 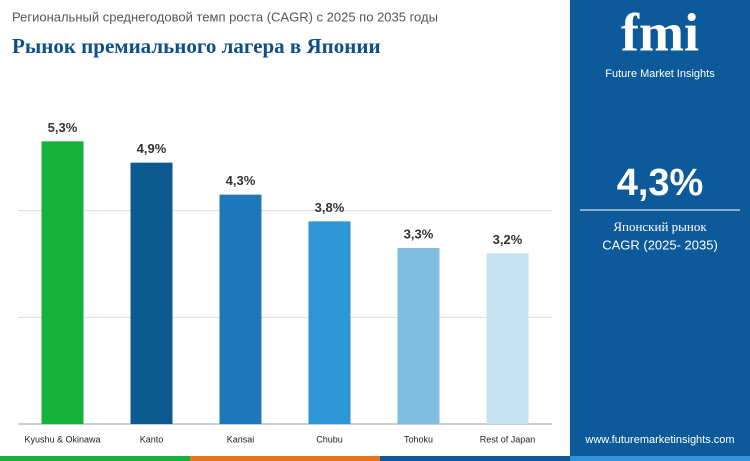 What do you see at coordinates (660, 74) in the screenshot?
I see `brand: Future Market Insights` at bounding box center [660, 74].